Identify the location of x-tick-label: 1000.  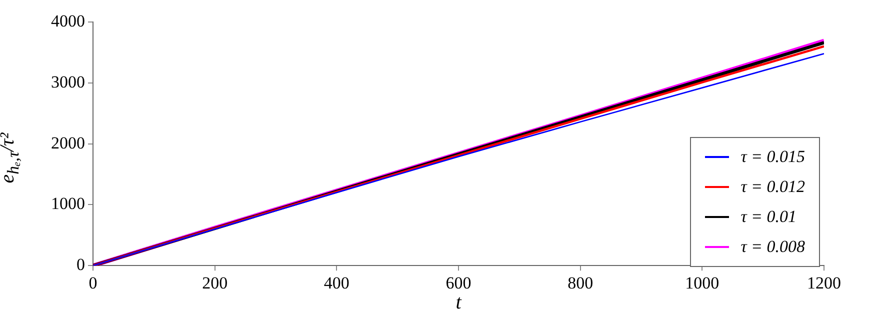
(702, 282).